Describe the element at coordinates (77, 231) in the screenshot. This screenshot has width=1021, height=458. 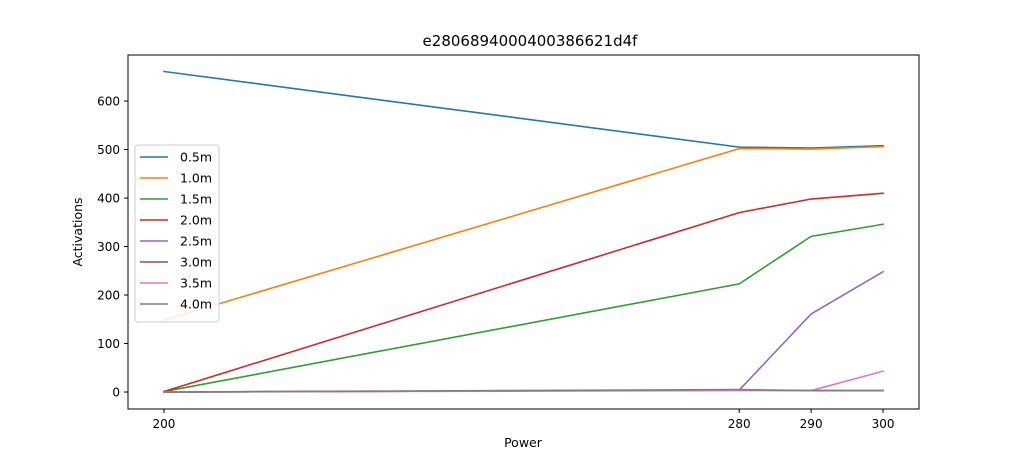
I see `y-axis-label: Activations` at that location.